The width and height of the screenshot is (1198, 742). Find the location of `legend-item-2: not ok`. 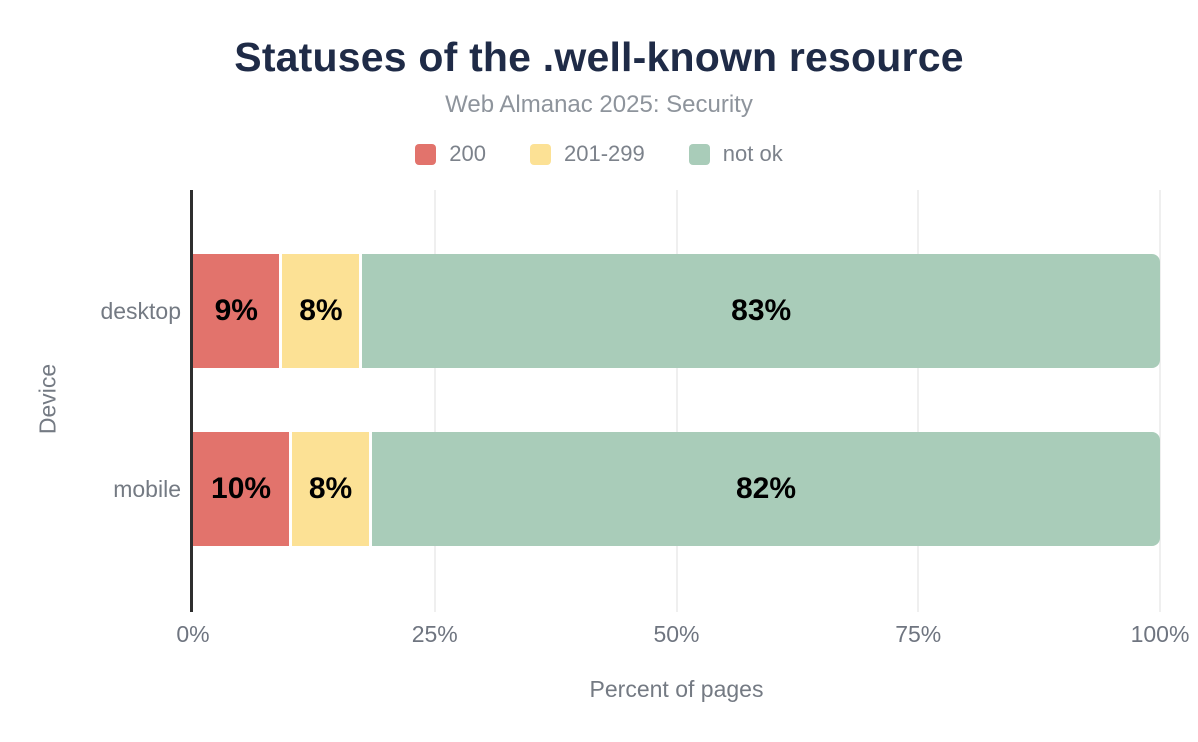

legend-item-2: not ok is located at coordinates (735, 154).